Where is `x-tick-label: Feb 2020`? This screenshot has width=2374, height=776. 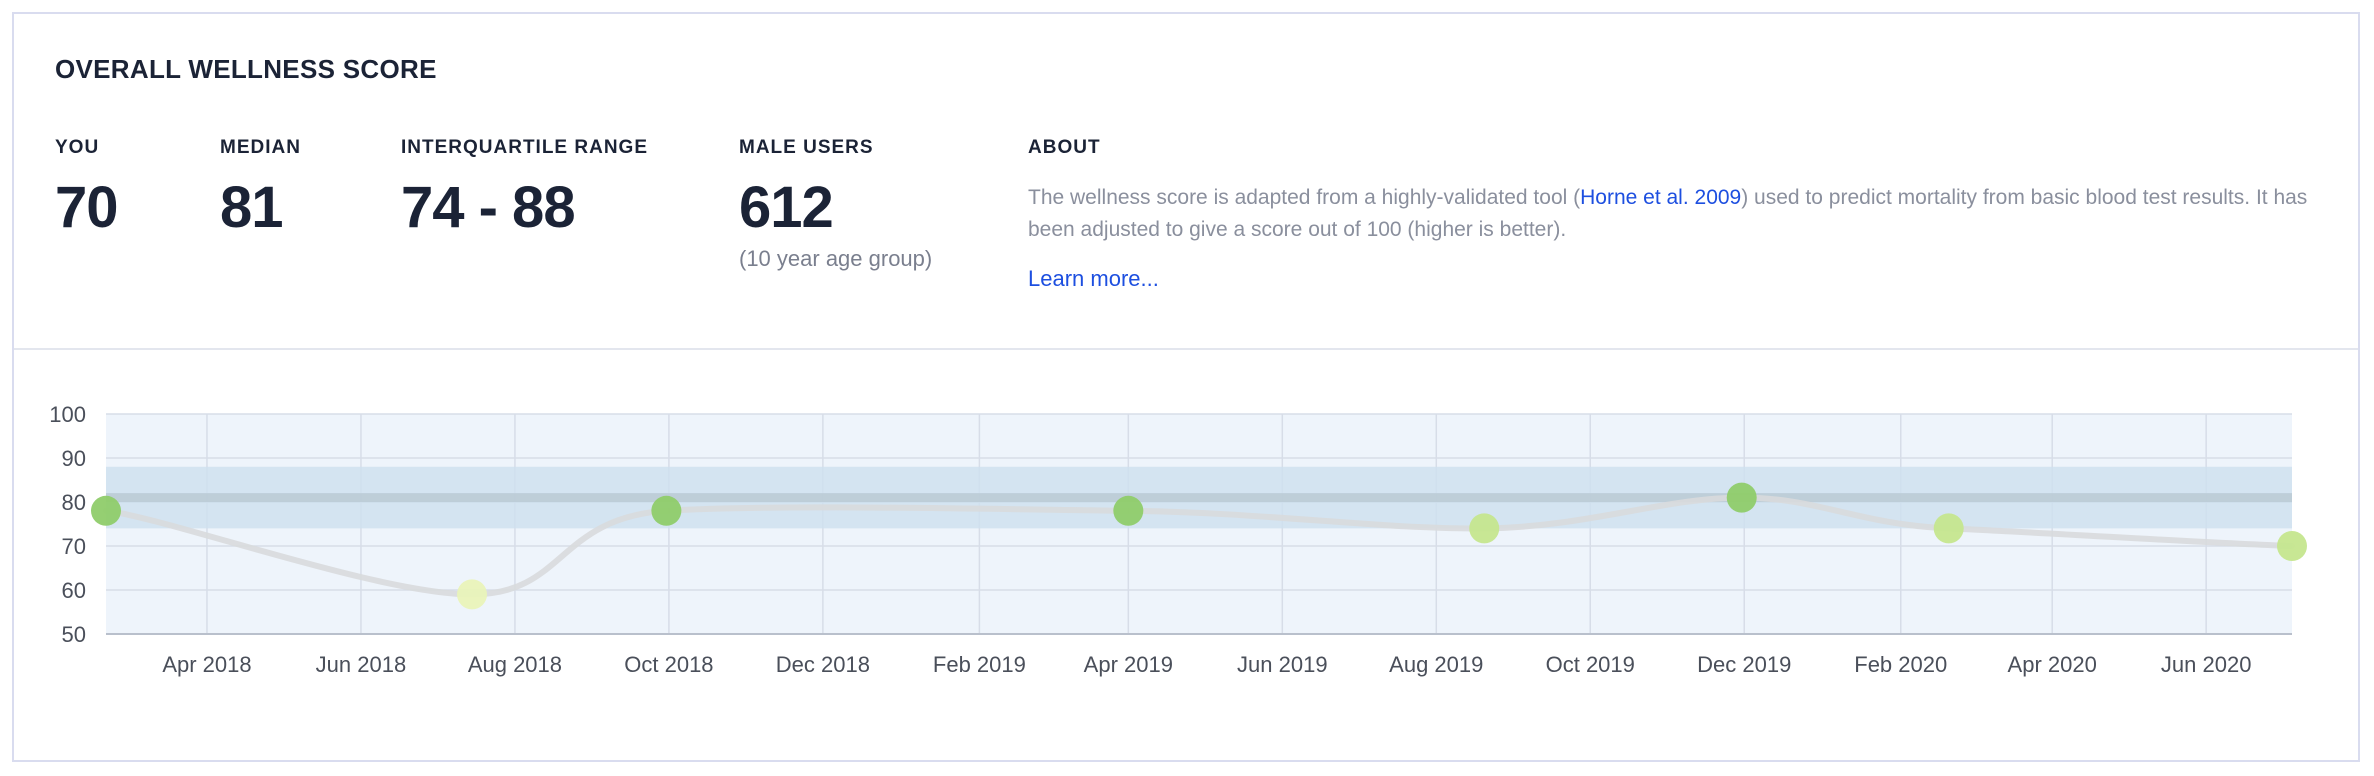 x-tick-label: Feb 2020 is located at coordinates (1900, 664).